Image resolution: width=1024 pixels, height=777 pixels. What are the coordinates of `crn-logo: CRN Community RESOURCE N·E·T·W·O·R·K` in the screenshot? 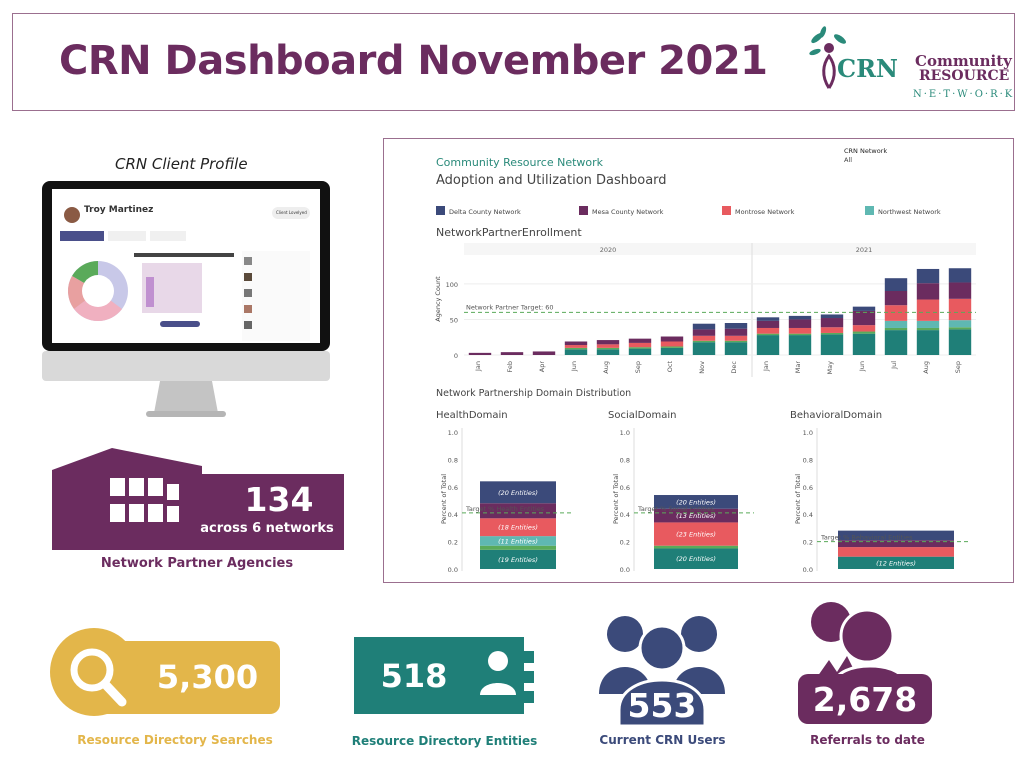 It's located at (908, 63).